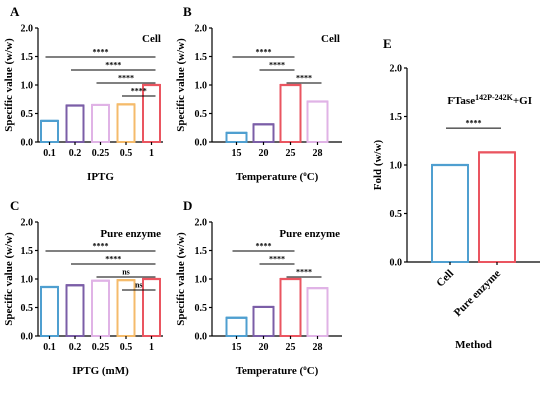 The image size is (550, 402). Describe the element at coordinates (445, 279) in the screenshot. I see `x-tick-label: Cell` at that location.